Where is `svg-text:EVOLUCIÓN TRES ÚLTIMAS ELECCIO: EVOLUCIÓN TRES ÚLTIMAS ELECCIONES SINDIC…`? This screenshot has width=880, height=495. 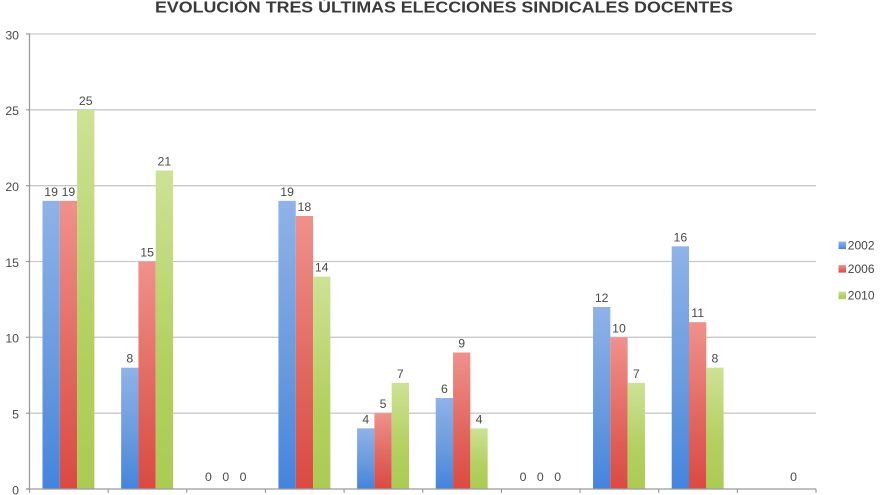 svg-text:EVOLUCIÓN TRES ÚLTIMAS ELECCIO: EVOLUCIÓN TRES ÚLTIMAS ELECCIONES SINDIC… is located at coordinates (444, 8).